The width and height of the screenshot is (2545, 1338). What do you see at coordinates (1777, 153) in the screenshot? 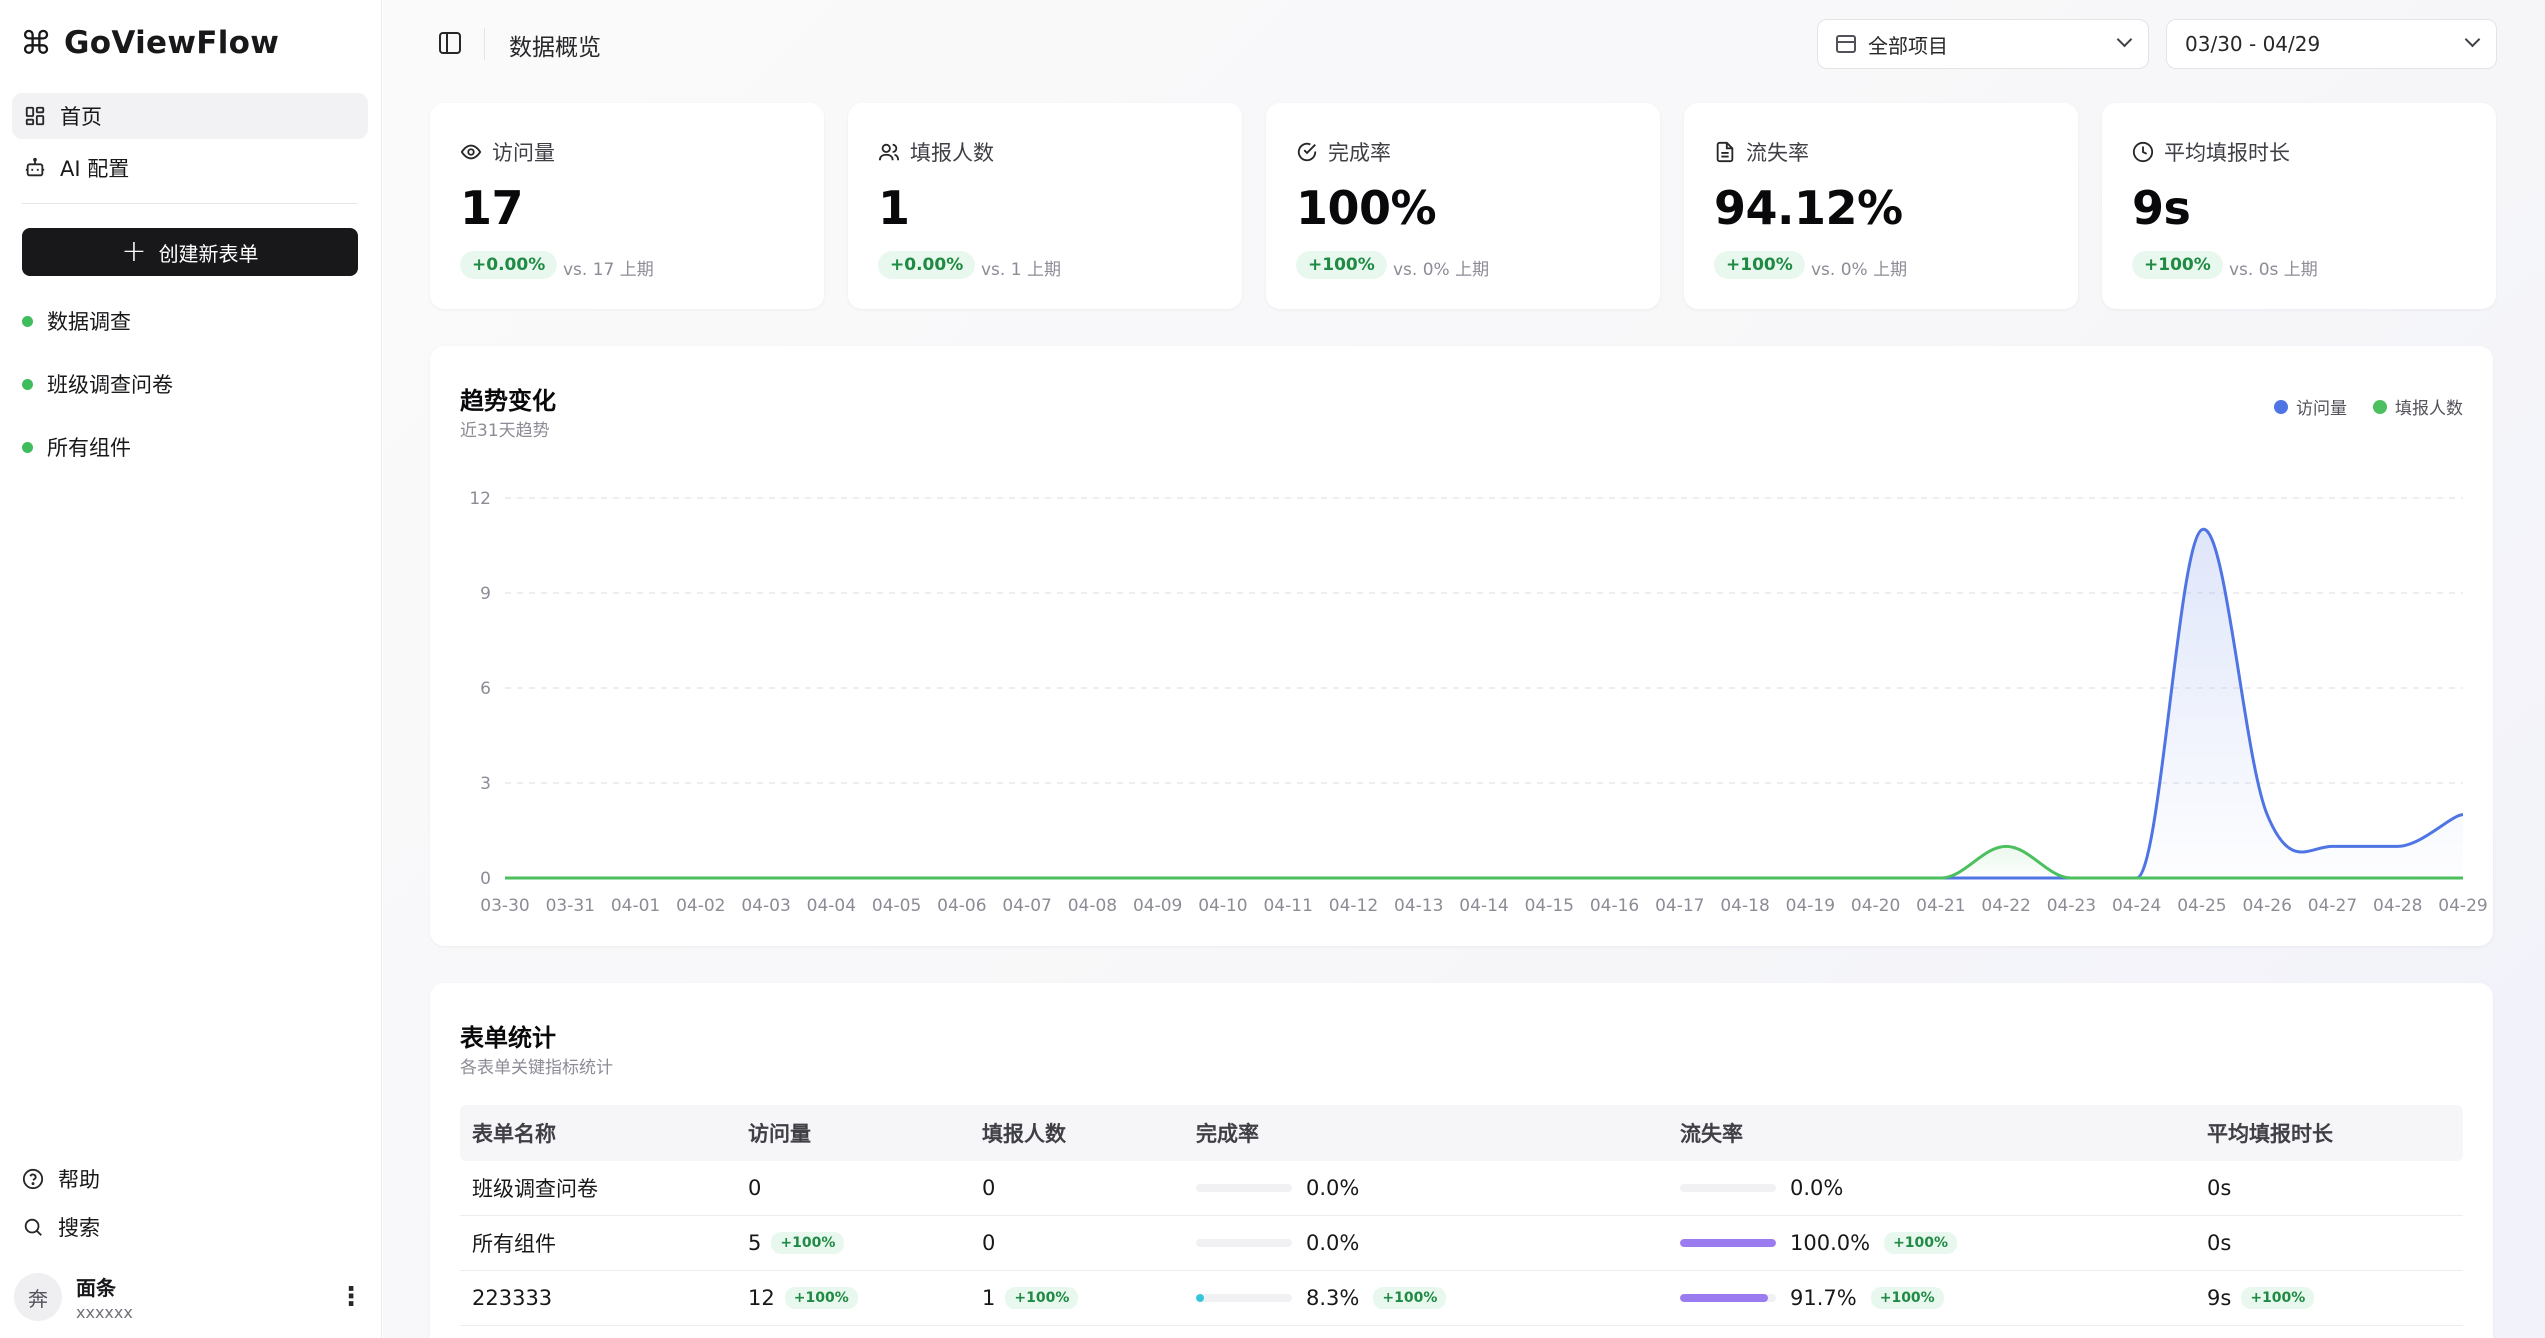
I see `kpi-label: 流失率` at bounding box center [1777, 153].